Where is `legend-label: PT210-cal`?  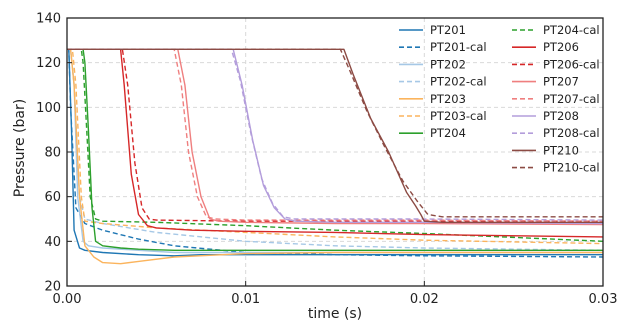 legend-label: PT210-cal is located at coordinates (571, 168).